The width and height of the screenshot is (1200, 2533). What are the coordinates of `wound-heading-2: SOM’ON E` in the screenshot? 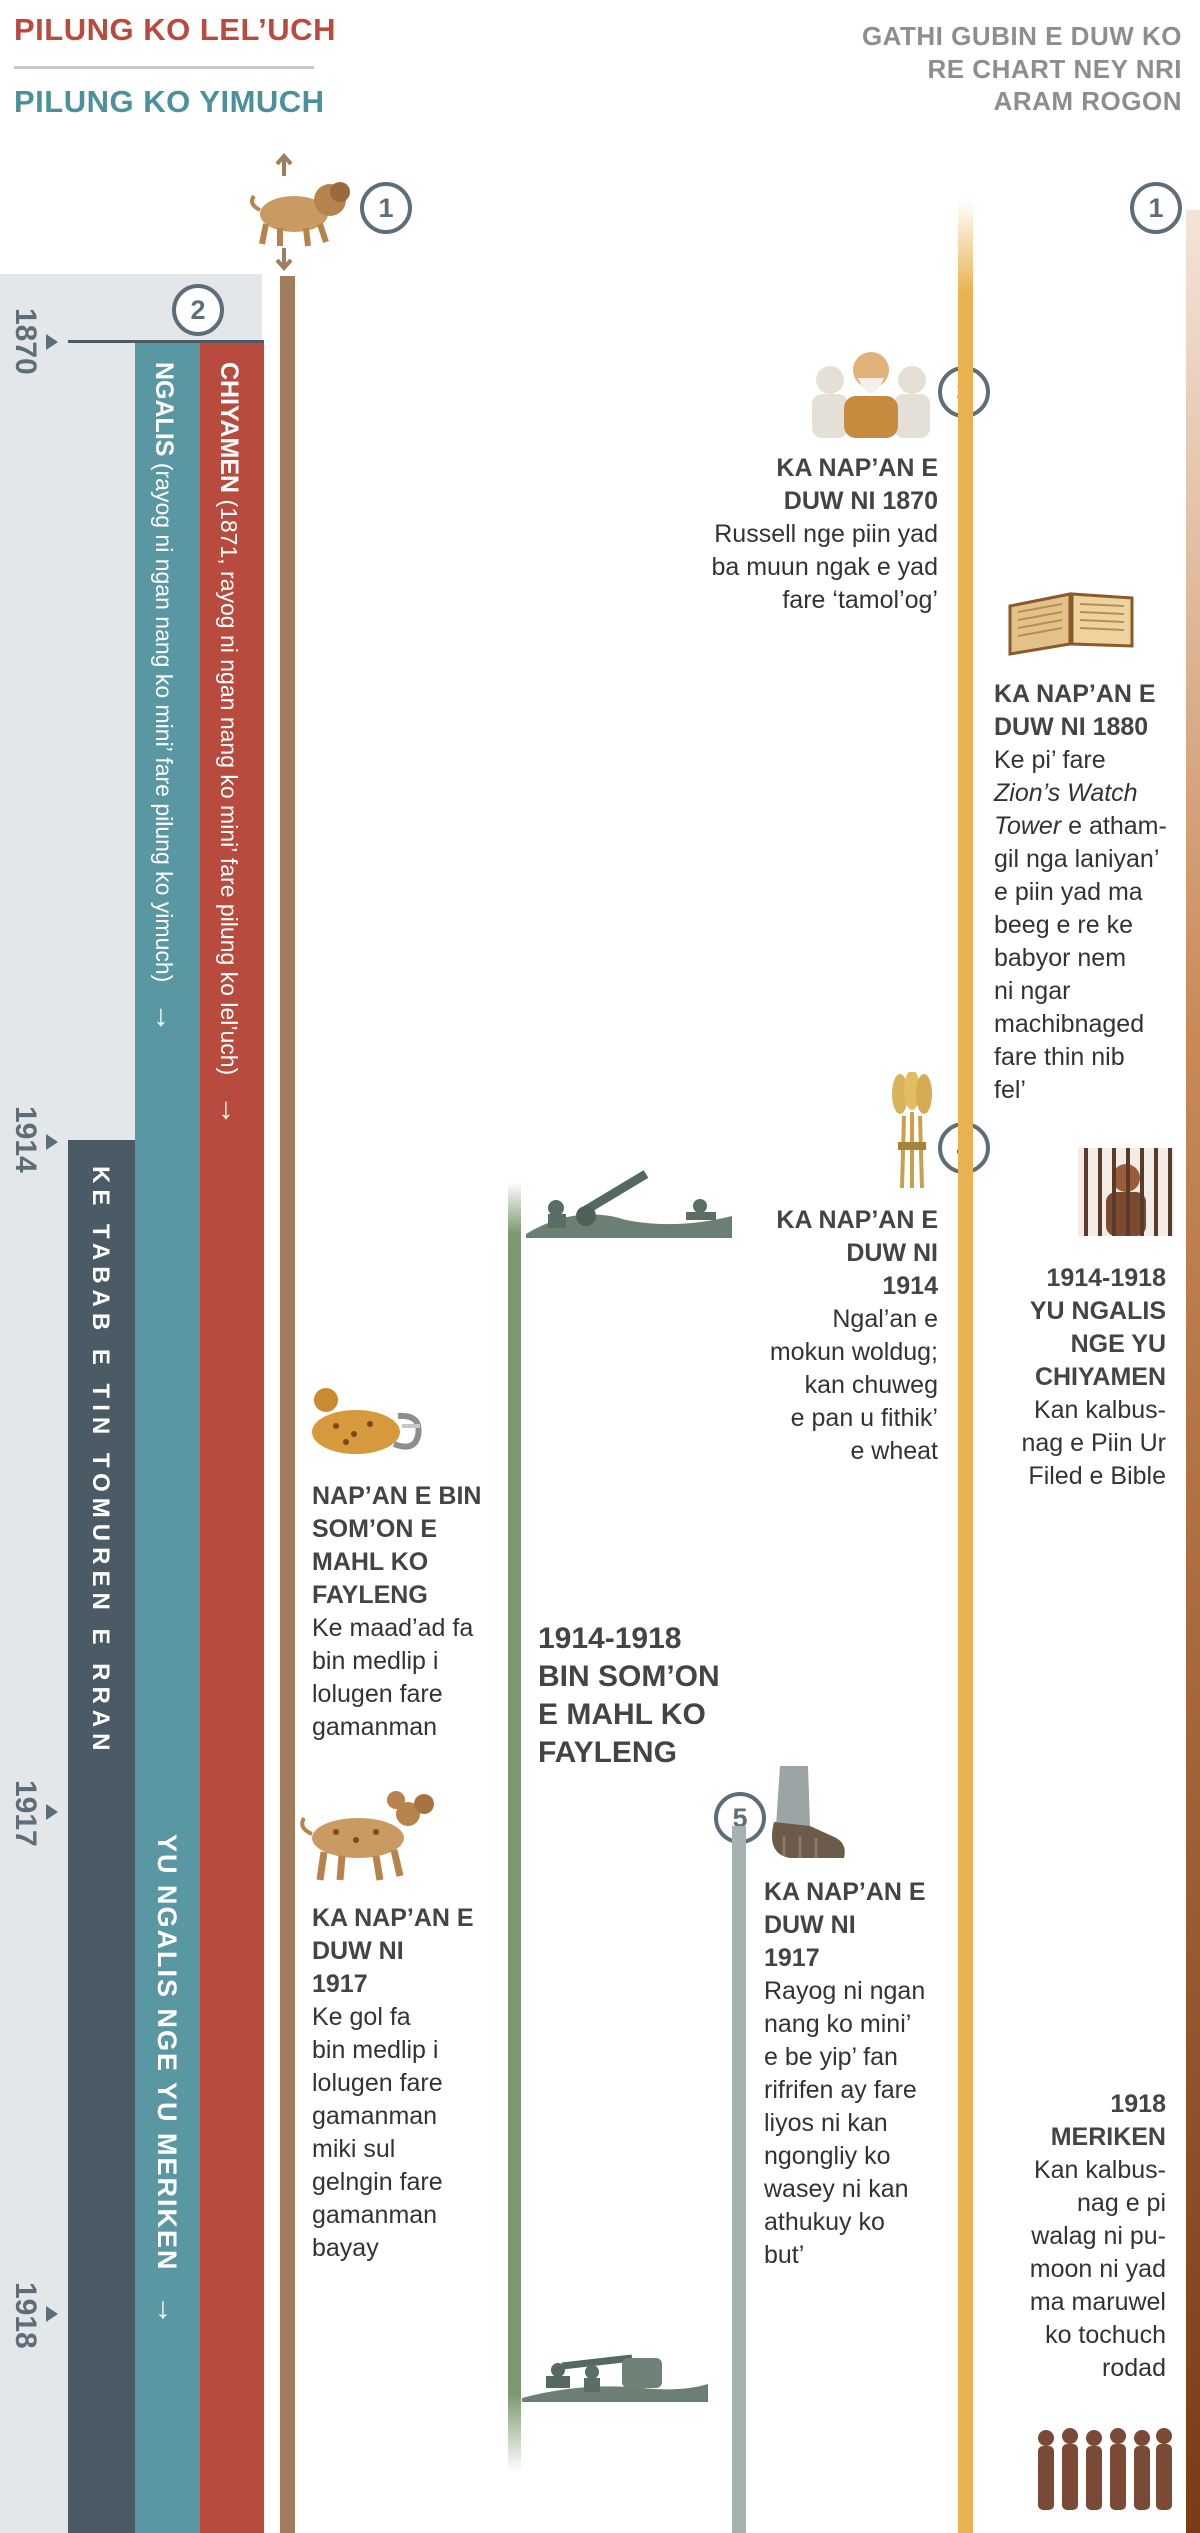 It's located at (375, 1529).